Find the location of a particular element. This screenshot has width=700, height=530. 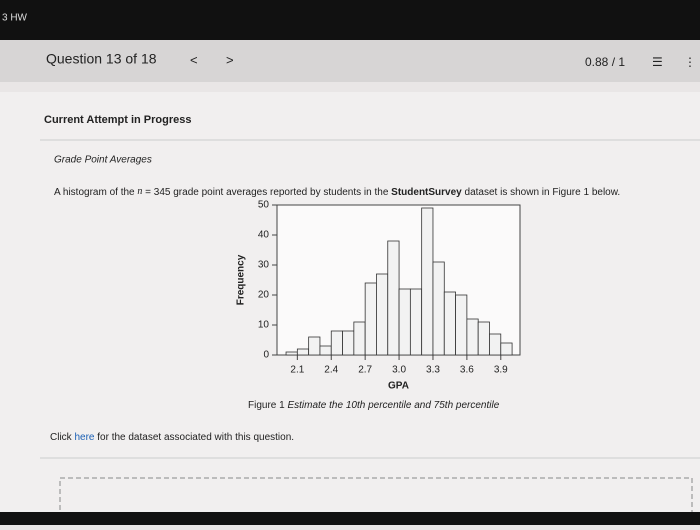

x-tick-label: 3.0 is located at coordinates (399, 370).